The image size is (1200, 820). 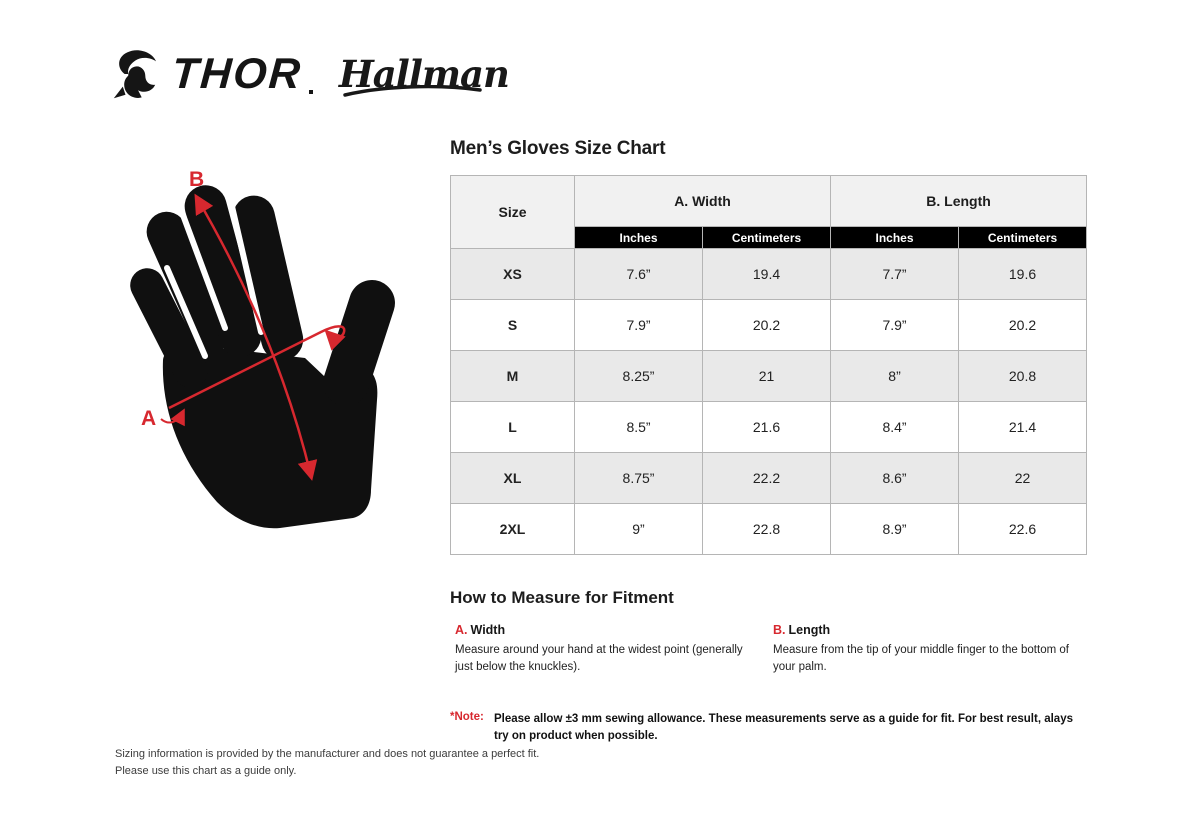 I want to click on table-row-xl: XL 8.75” 22.2 8.6” 22, so click(x=769, y=478).